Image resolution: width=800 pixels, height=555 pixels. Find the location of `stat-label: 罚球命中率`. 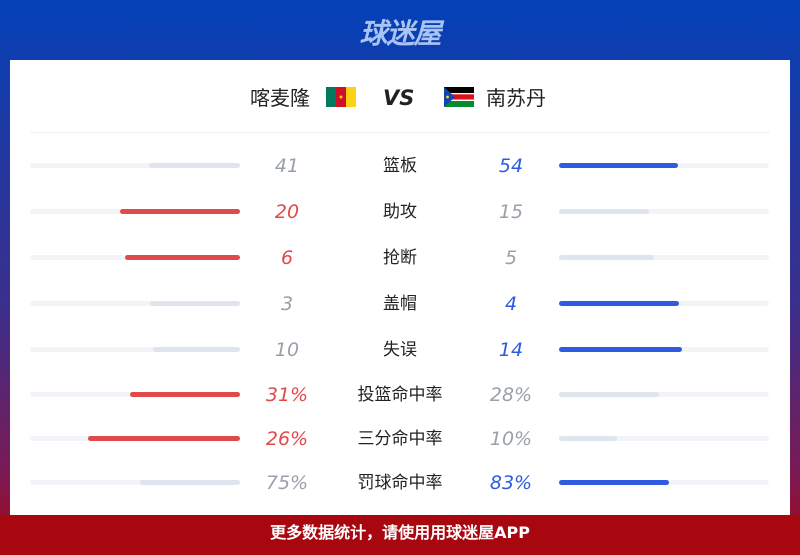

stat-label: 罚球命中率 is located at coordinates (400, 483).